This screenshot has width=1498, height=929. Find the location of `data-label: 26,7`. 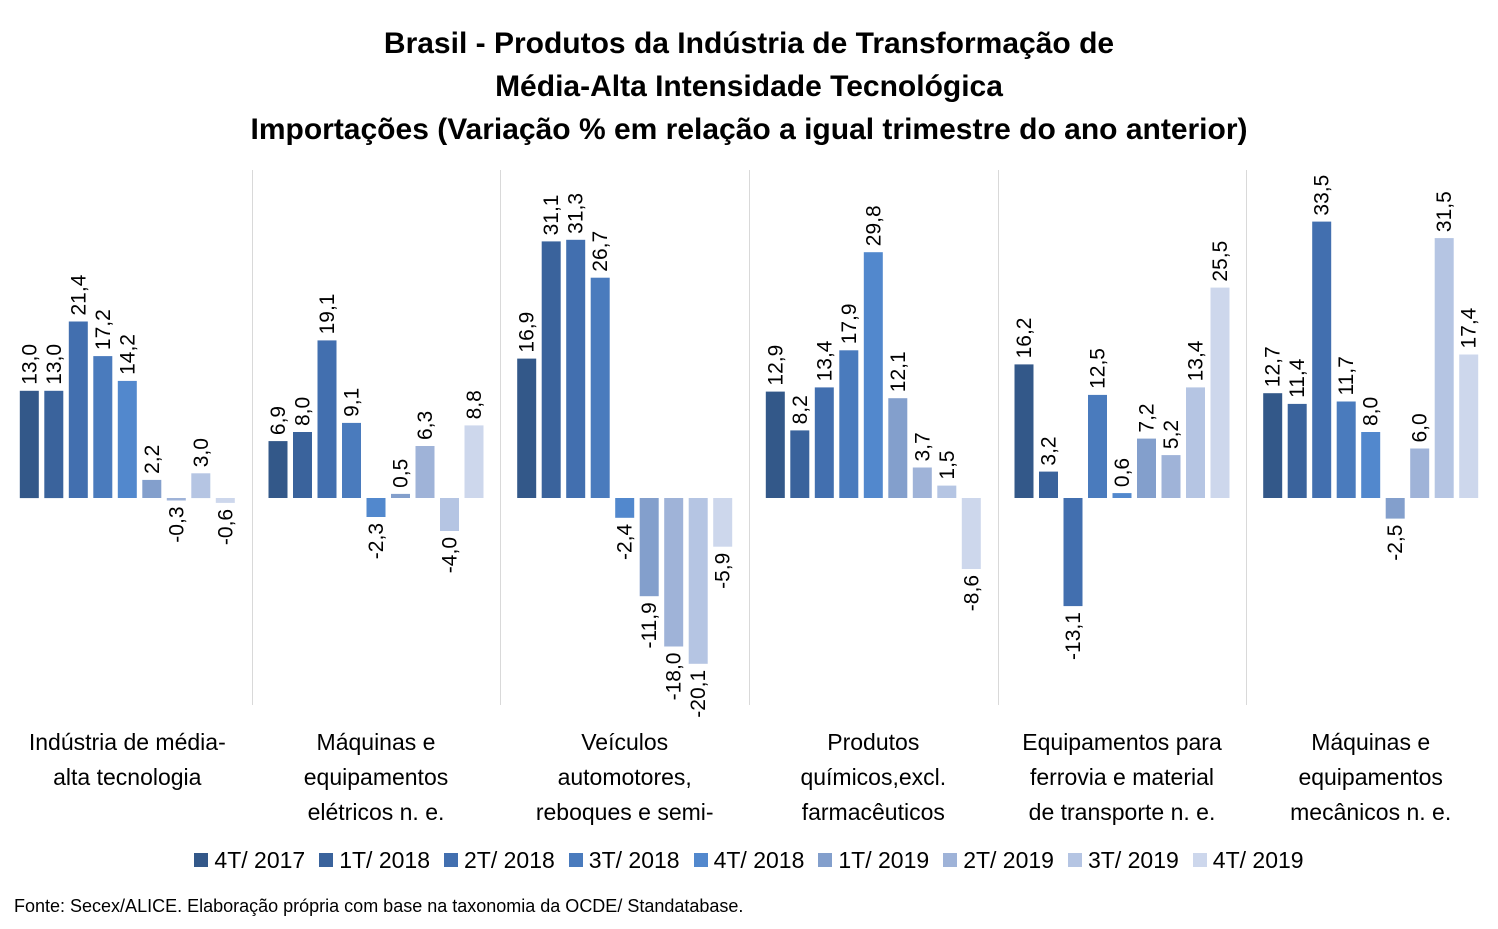

data-label: 26,7 is located at coordinates (600, 251).